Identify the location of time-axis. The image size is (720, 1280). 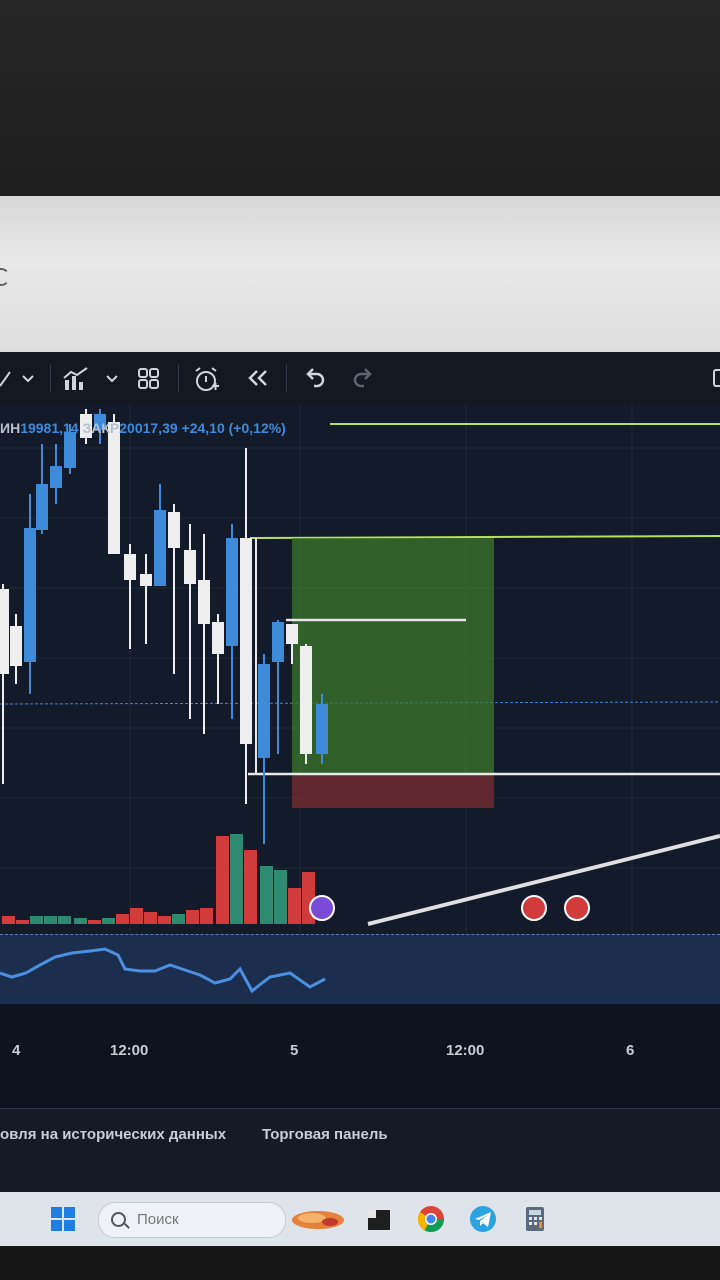
(360, 1056).